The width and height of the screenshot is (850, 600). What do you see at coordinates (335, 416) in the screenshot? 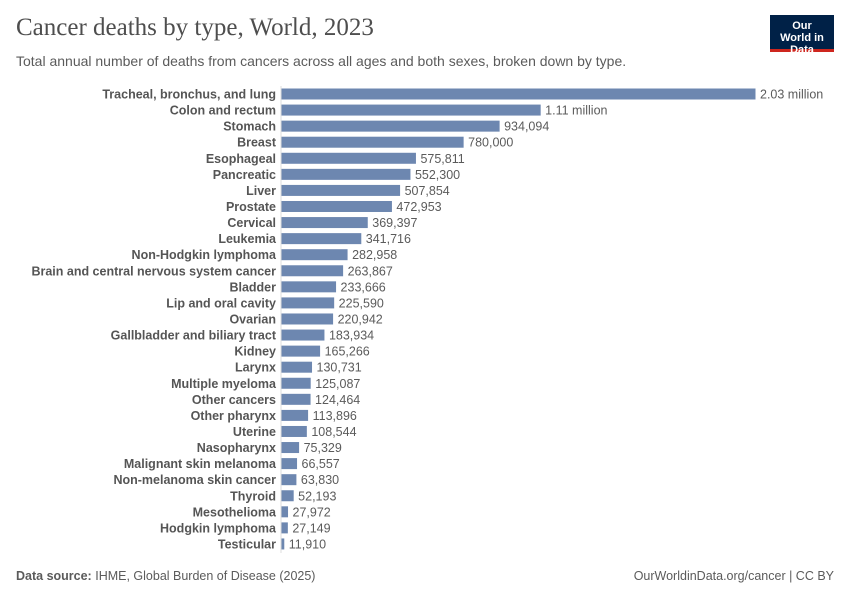
I see `value-label: 113,896` at bounding box center [335, 416].